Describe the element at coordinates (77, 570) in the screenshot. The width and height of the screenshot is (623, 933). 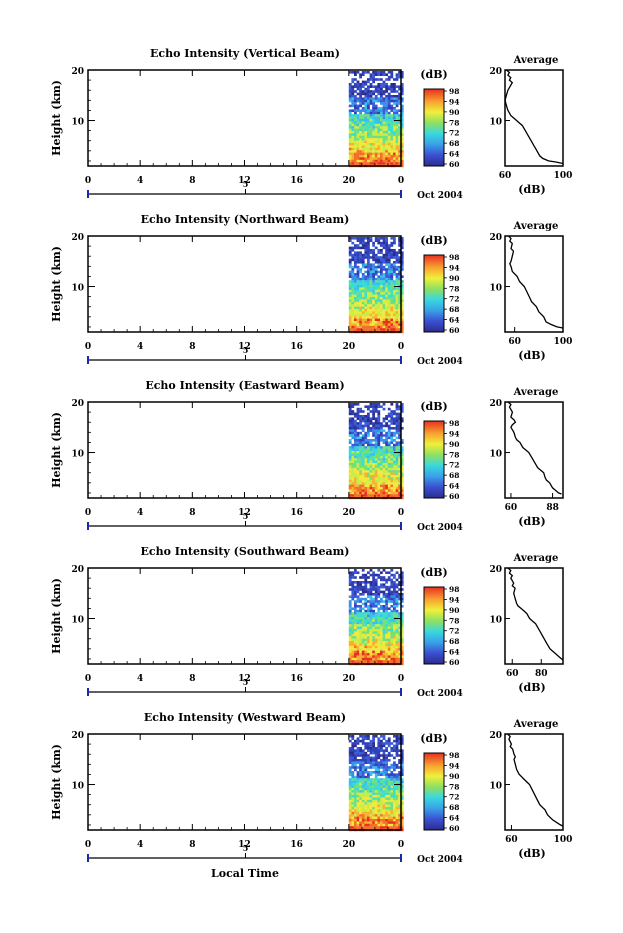
I see `y-tick-label: 20` at that location.